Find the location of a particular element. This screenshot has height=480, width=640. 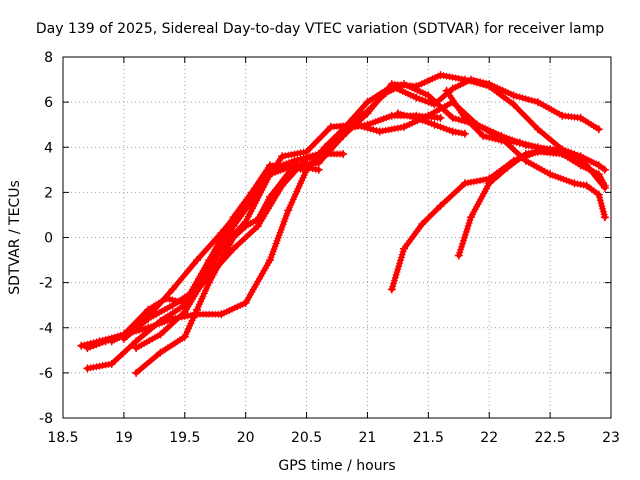

y-tick-label: -4 is located at coordinates (46, 329).